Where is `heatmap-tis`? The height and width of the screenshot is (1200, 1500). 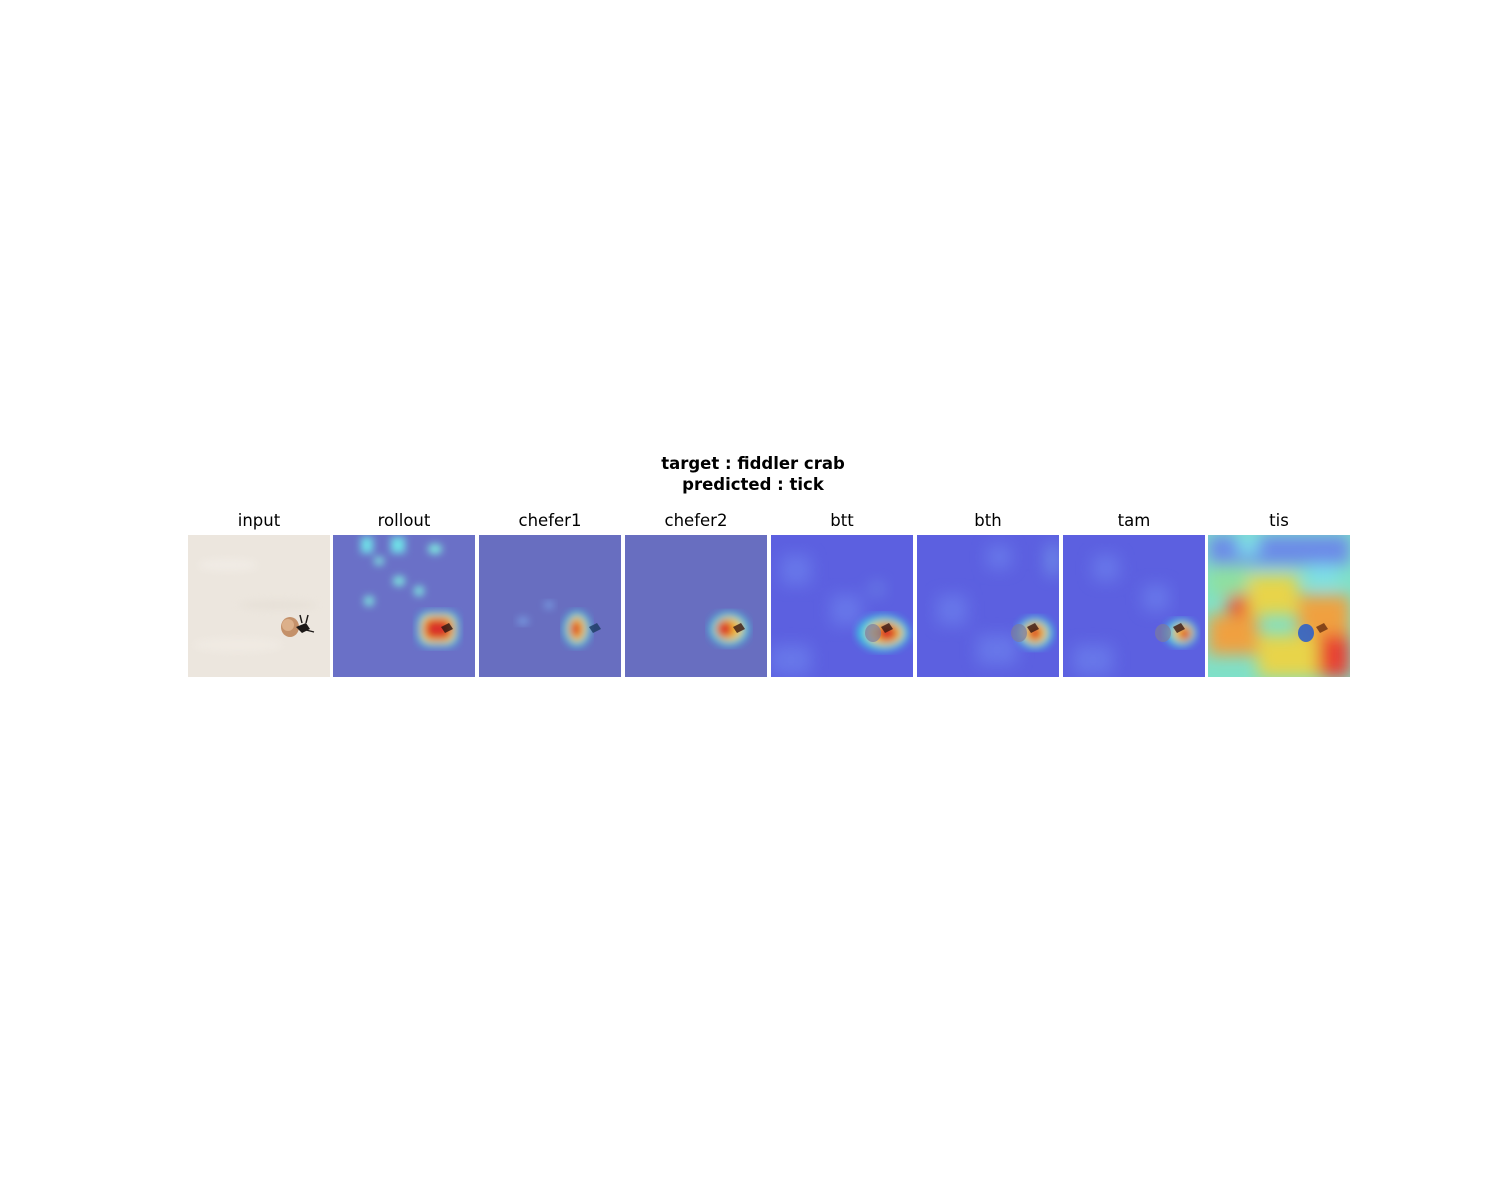 heatmap-tis is located at coordinates (1279, 606).